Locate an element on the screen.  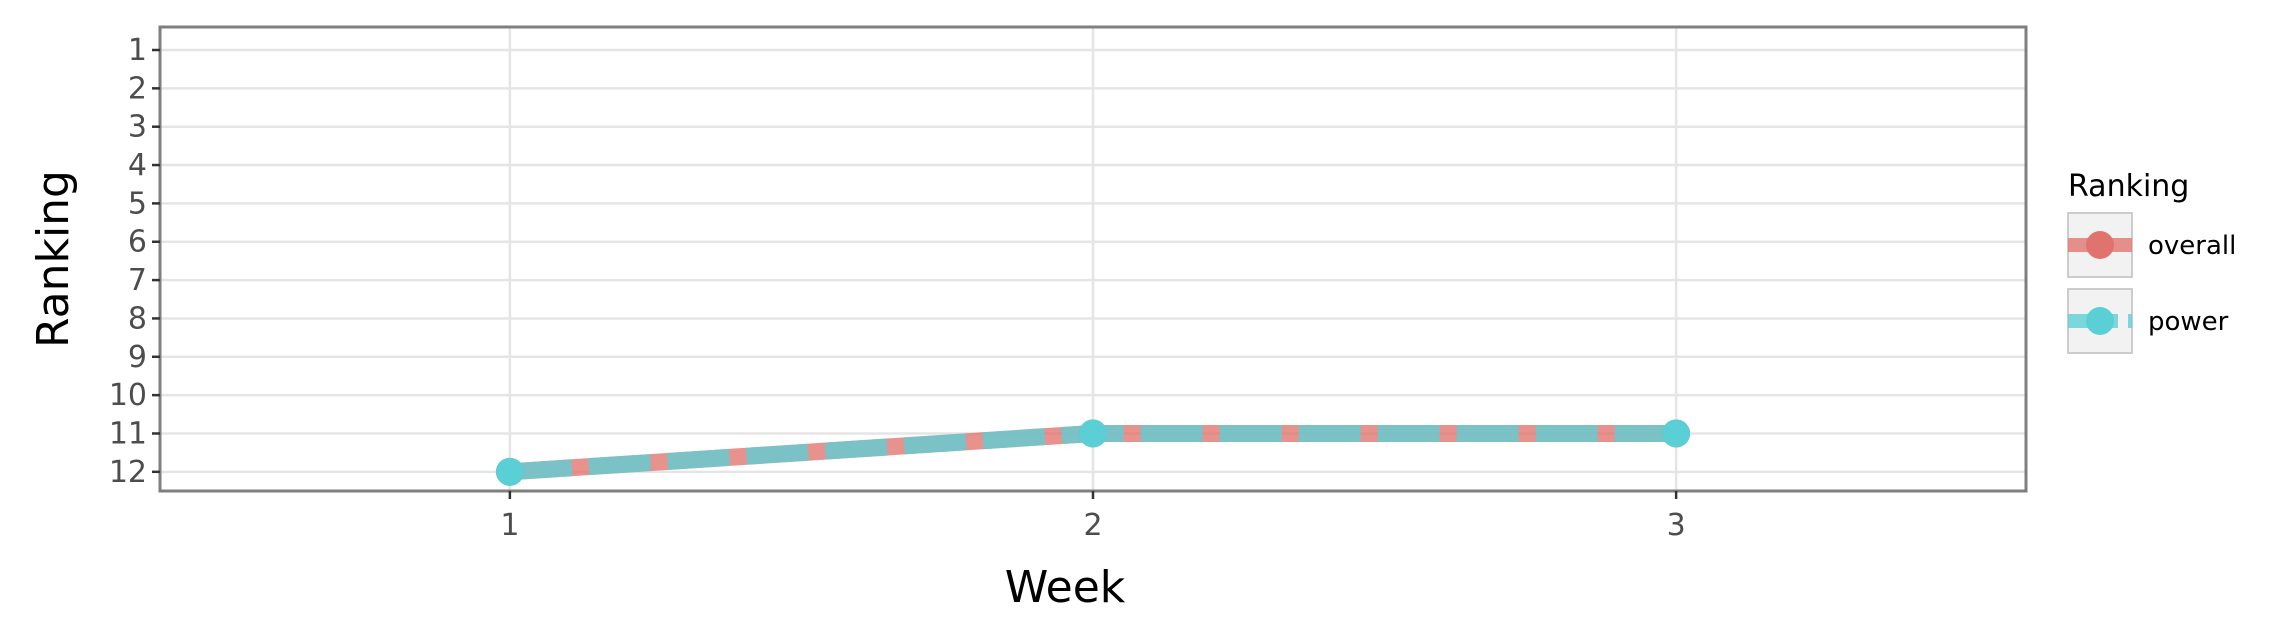
y-tick-label: 7 is located at coordinates (137, 280).